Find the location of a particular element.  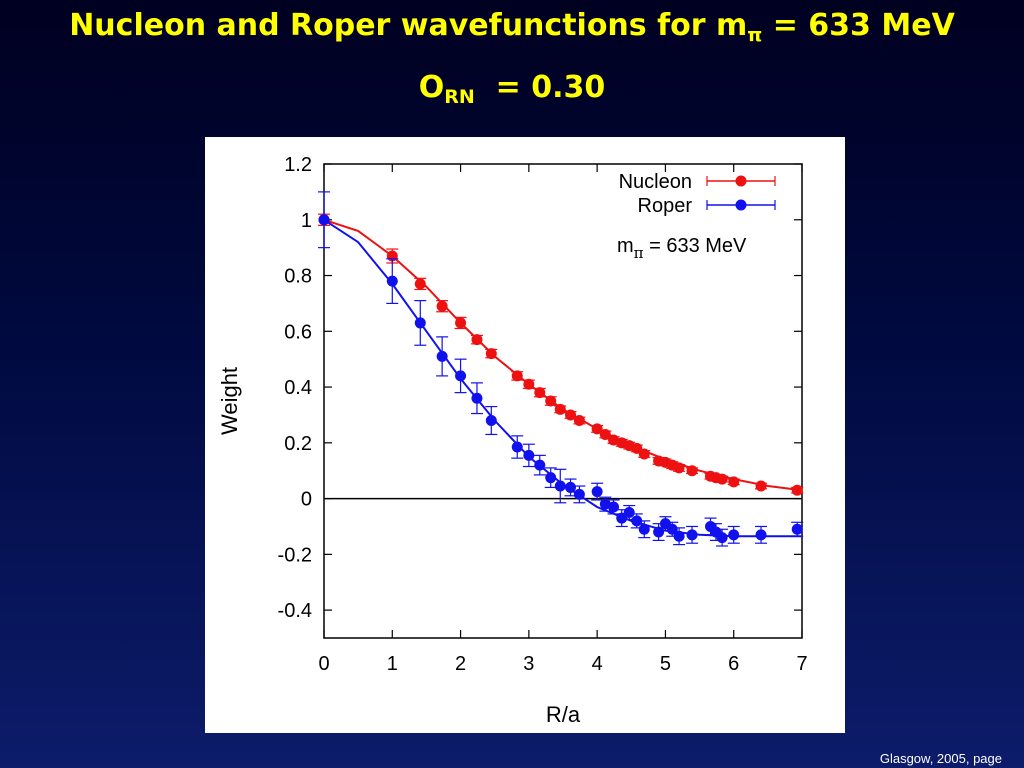

y-tick-label: 0.2 is located at coordinates (298, 444).